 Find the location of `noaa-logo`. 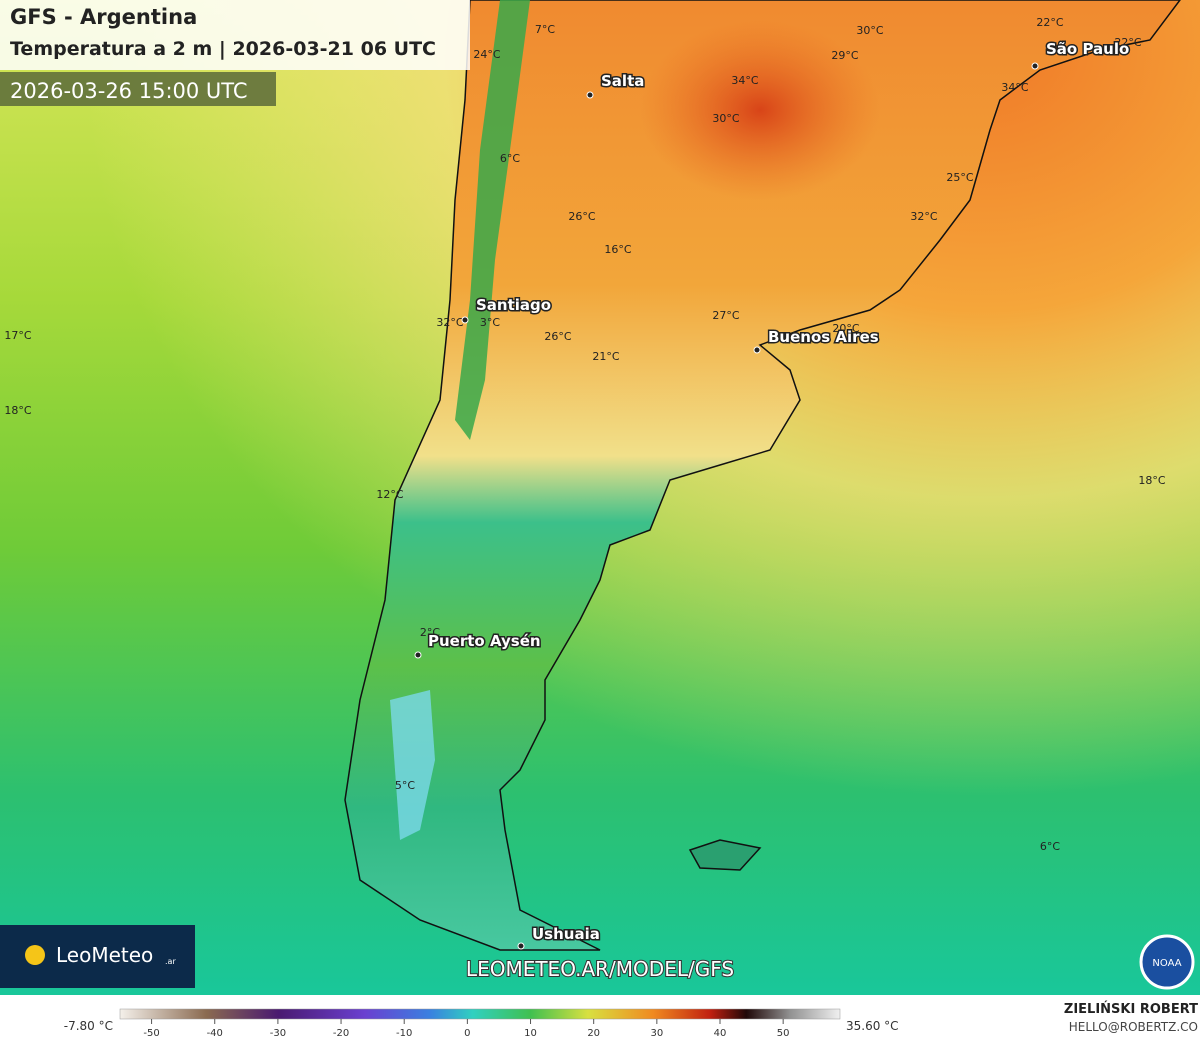

noaa-logo is located at coordinates (1167, 962).